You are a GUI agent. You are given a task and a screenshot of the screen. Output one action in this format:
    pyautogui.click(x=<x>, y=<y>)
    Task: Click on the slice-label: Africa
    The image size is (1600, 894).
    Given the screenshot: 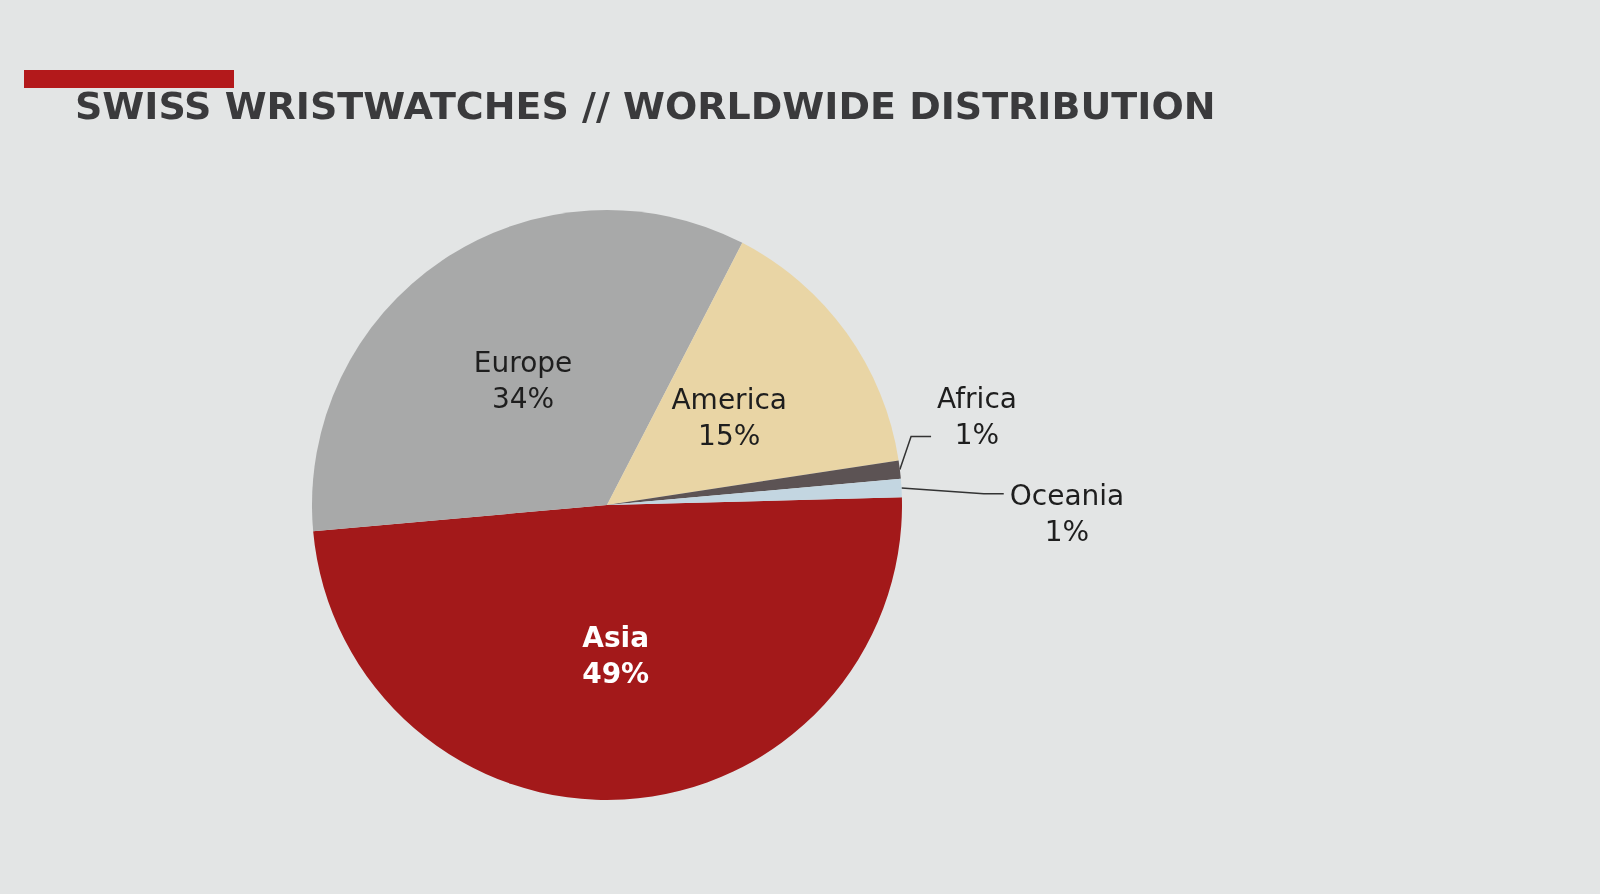 What is the action you would take?
    pyautogui.click(x=977, y=398)
    